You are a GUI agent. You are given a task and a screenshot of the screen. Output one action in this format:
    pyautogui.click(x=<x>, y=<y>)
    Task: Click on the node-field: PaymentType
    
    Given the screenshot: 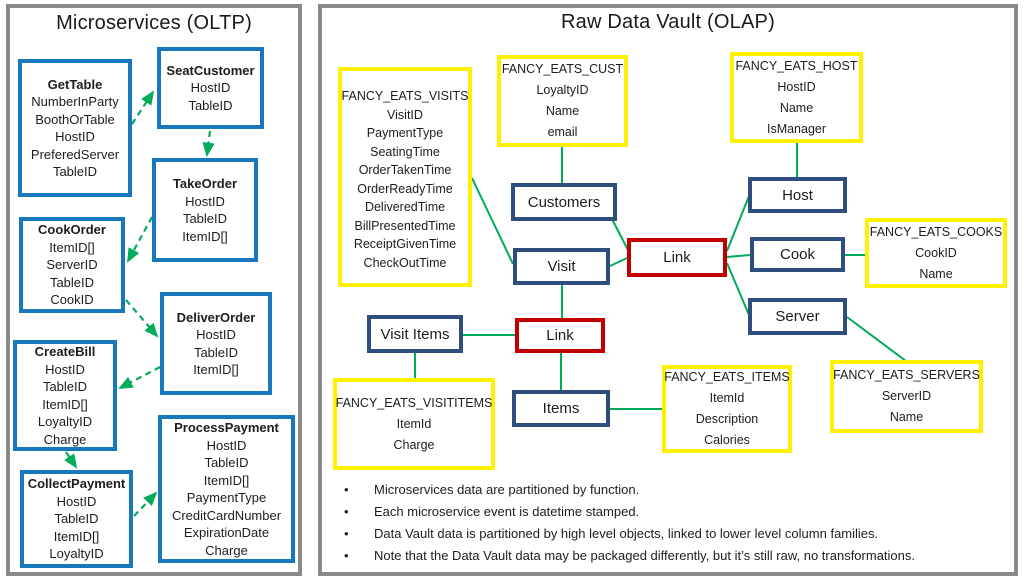 What is the action you would take?
    pyautogui.click(x=226, y=497)
    